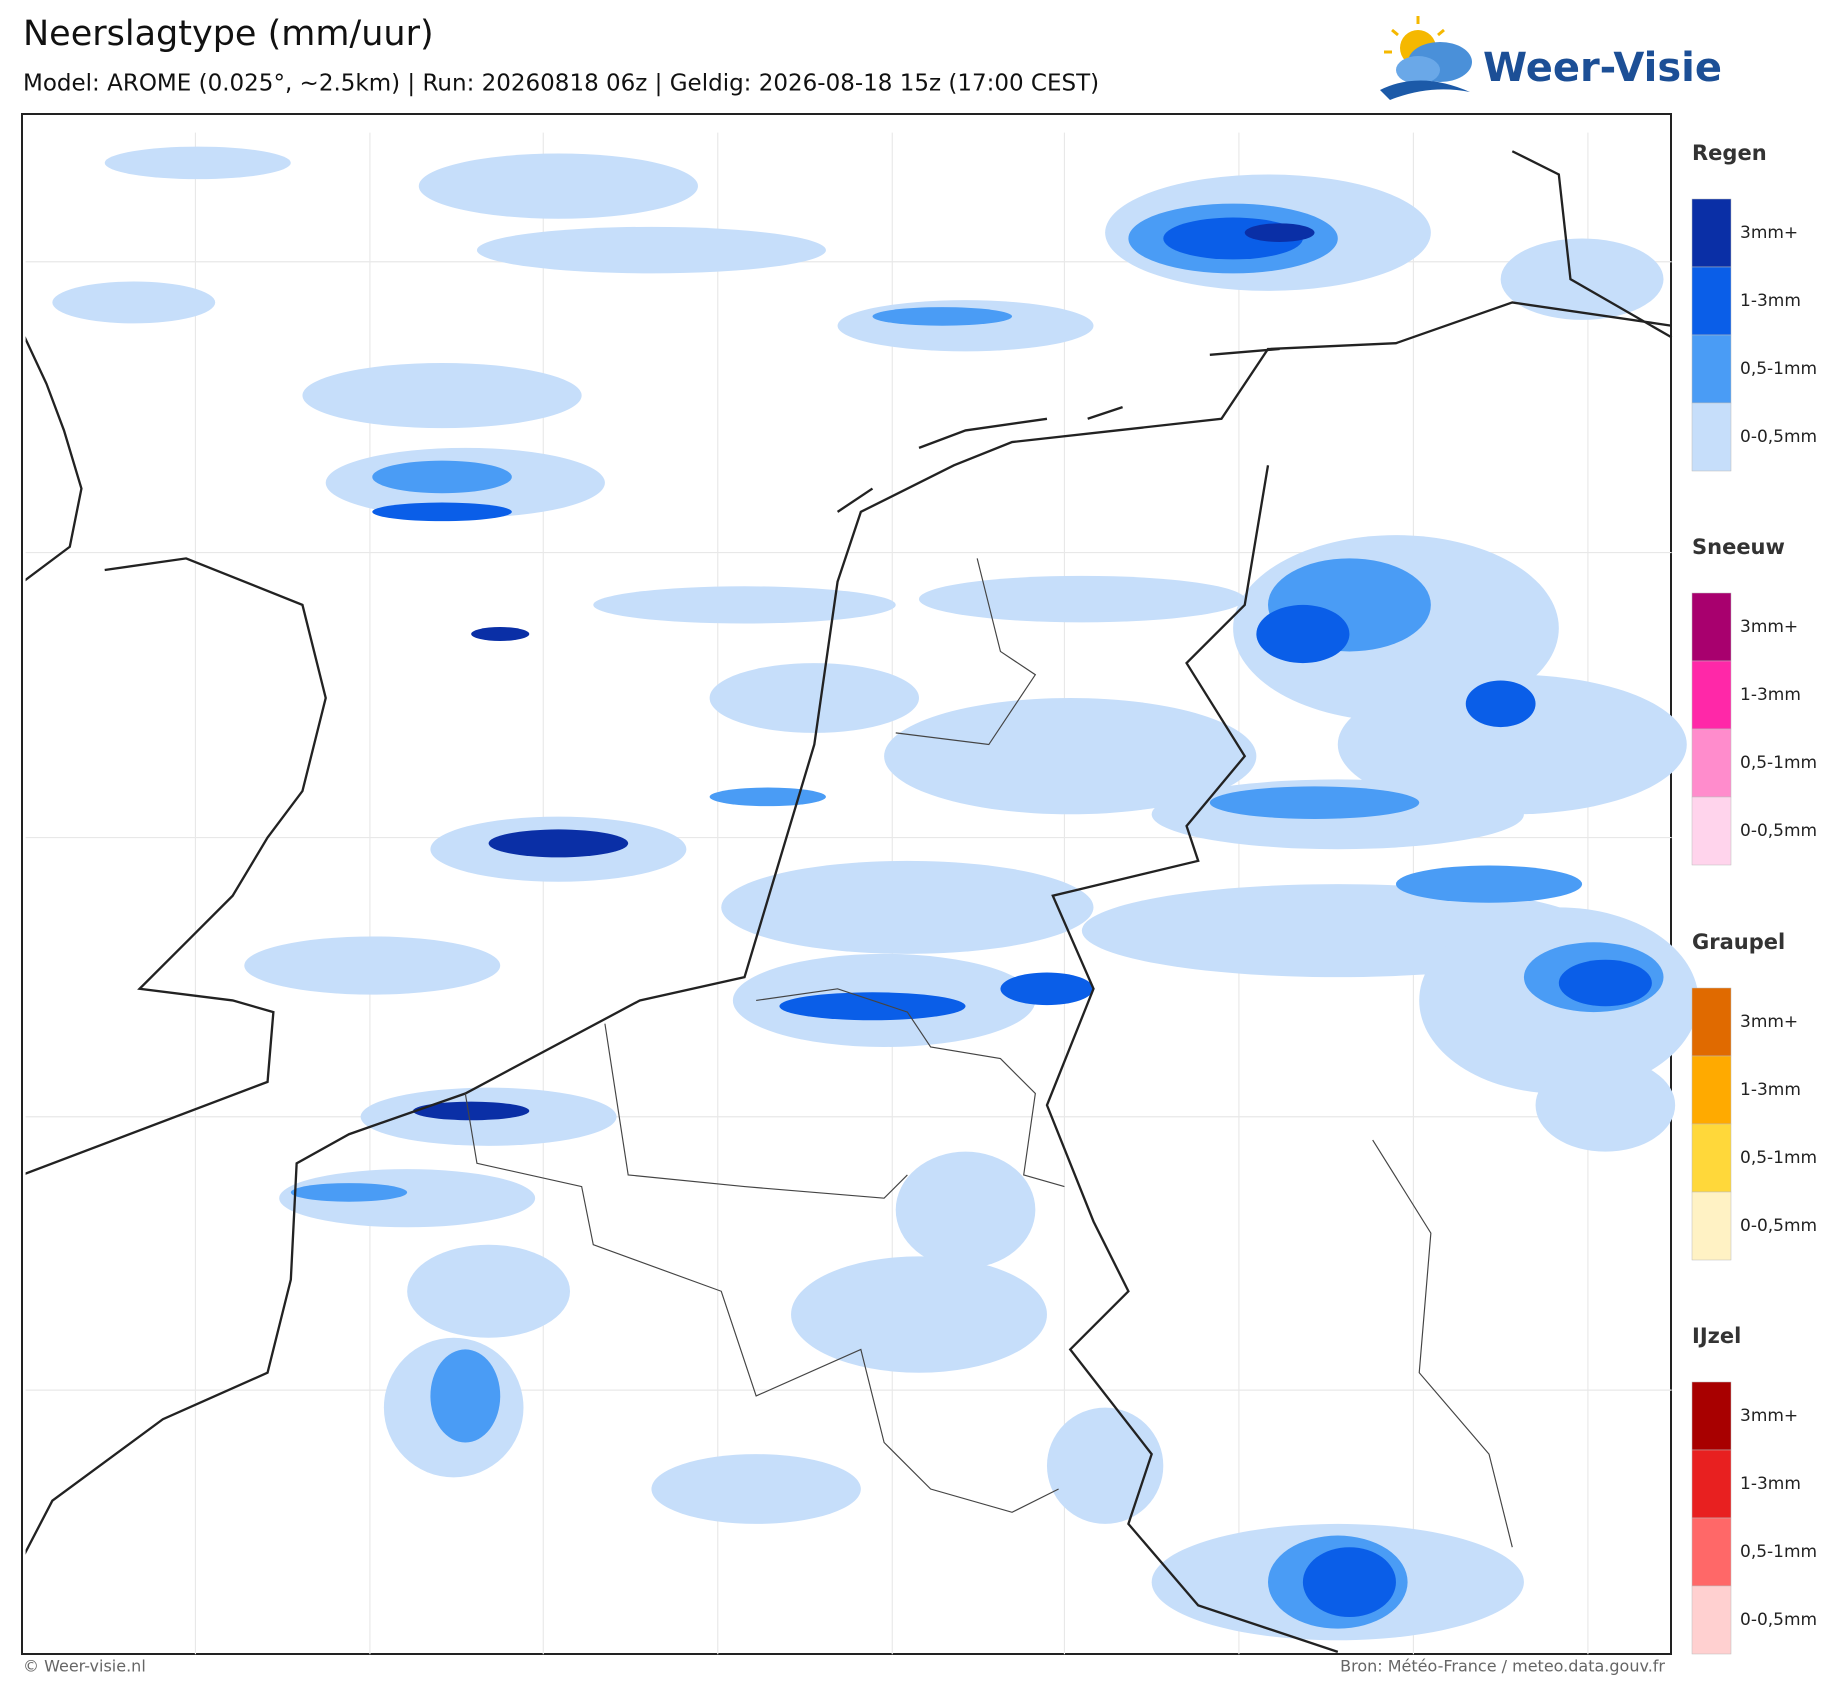 Image resolution: width=1824 pixels, height=1685 pixels. Describe the element at coordinates (1738, 942) in the screenshot. I see `legend-title: Graupel` at that location.